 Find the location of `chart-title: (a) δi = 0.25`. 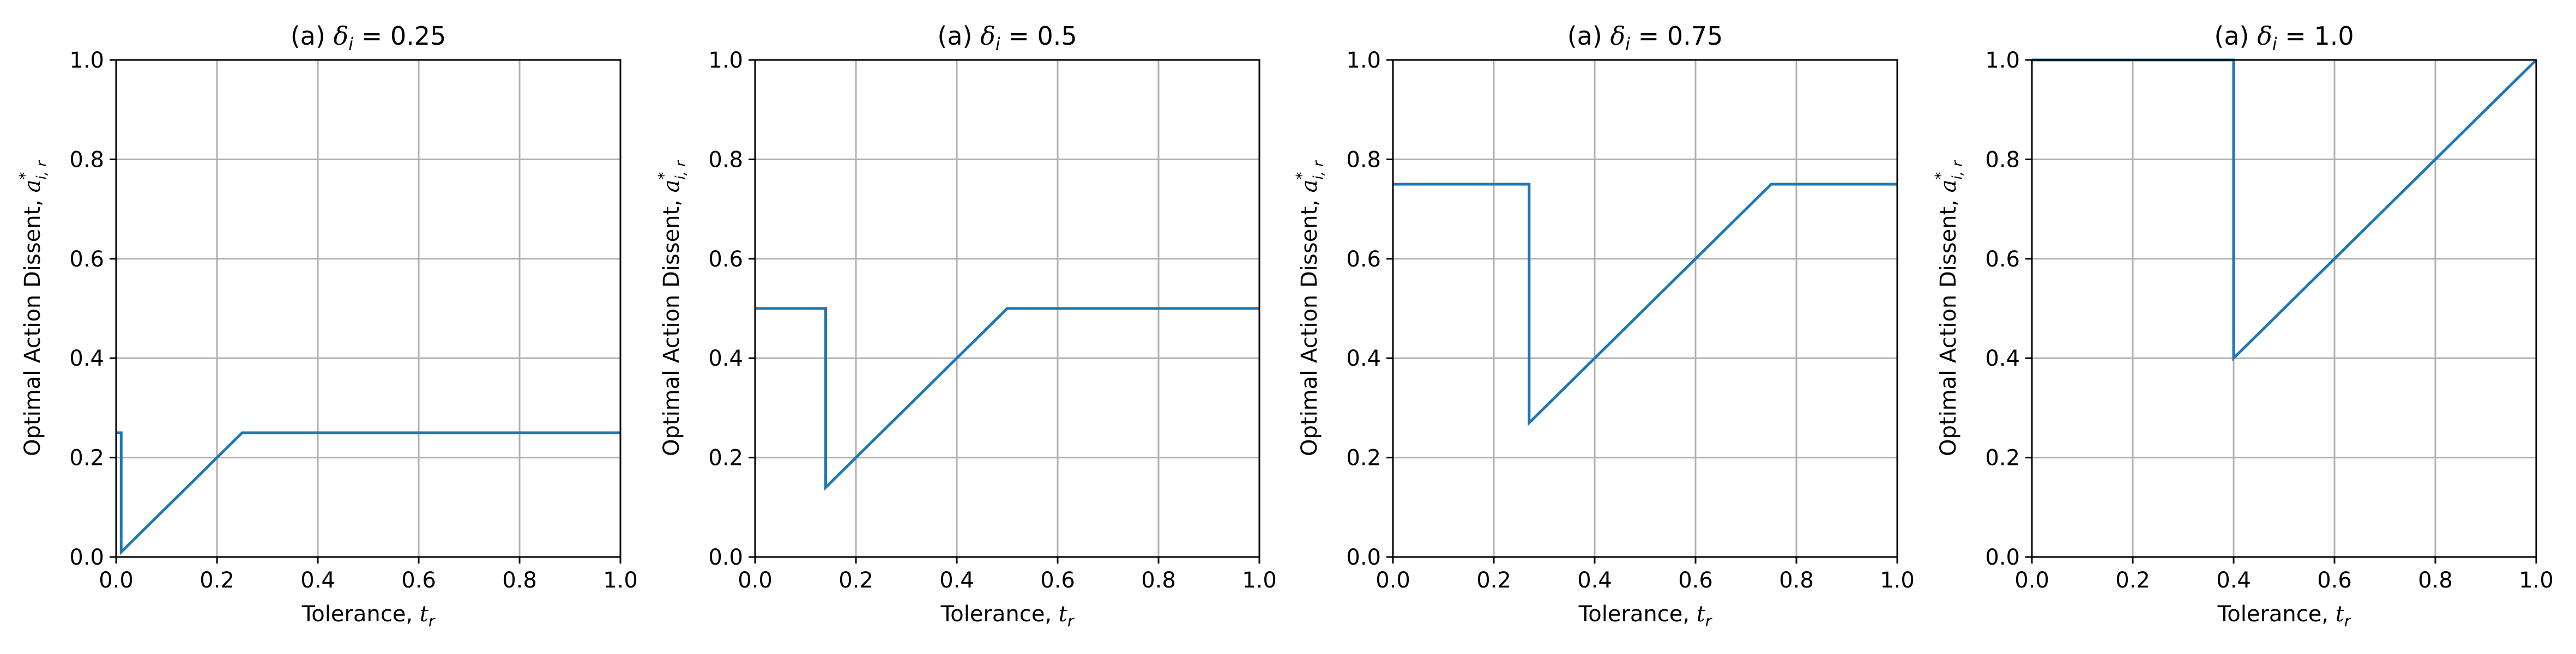

chart-title: (a) δi = 0.25 is located at coordinates (369, 38).